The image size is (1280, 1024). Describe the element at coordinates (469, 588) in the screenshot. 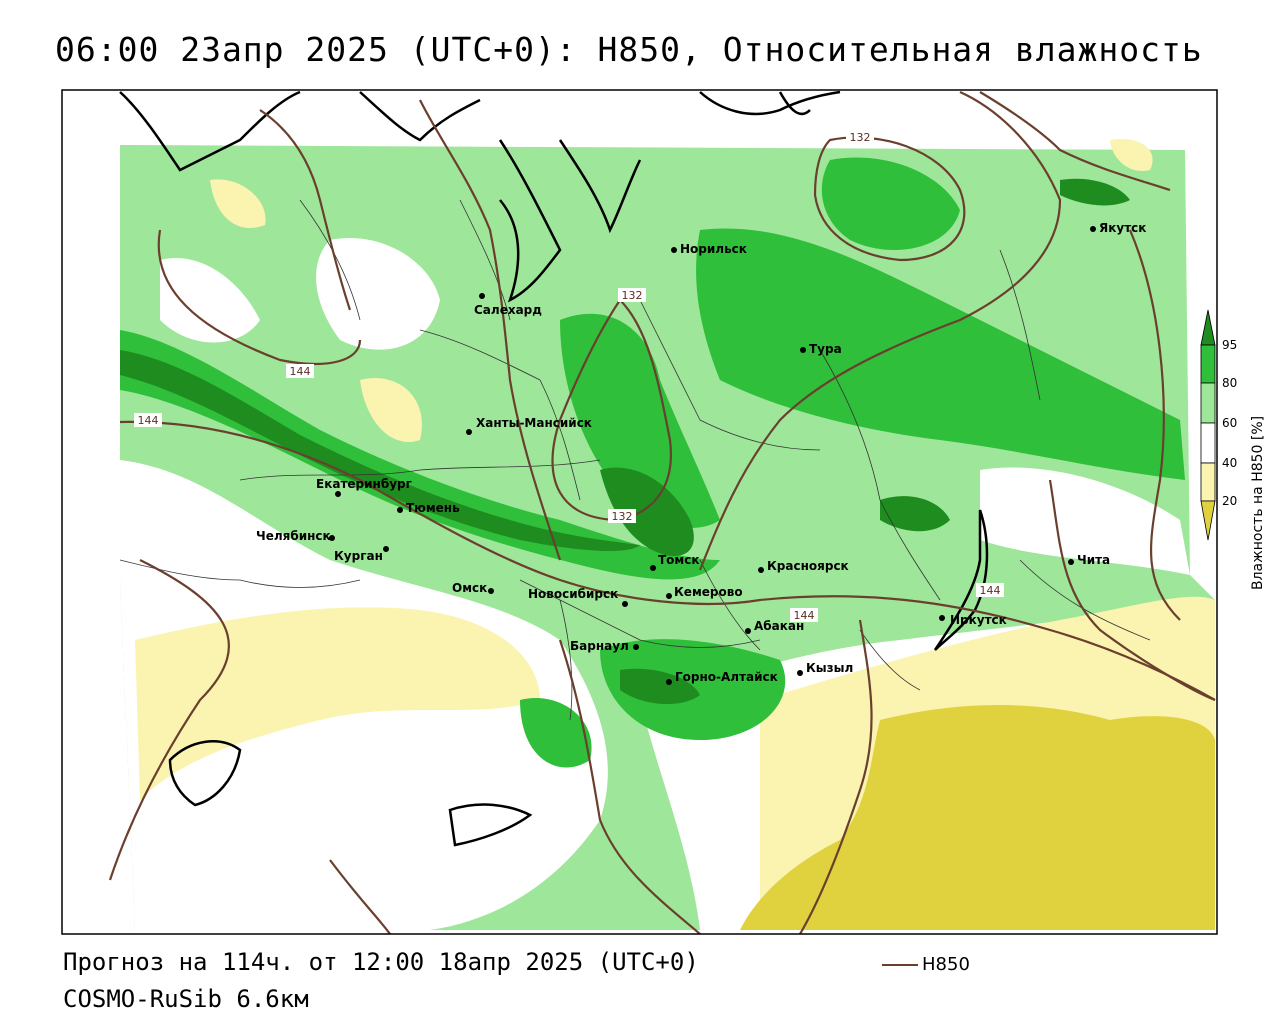

I see `city-label: Омск` at that location.